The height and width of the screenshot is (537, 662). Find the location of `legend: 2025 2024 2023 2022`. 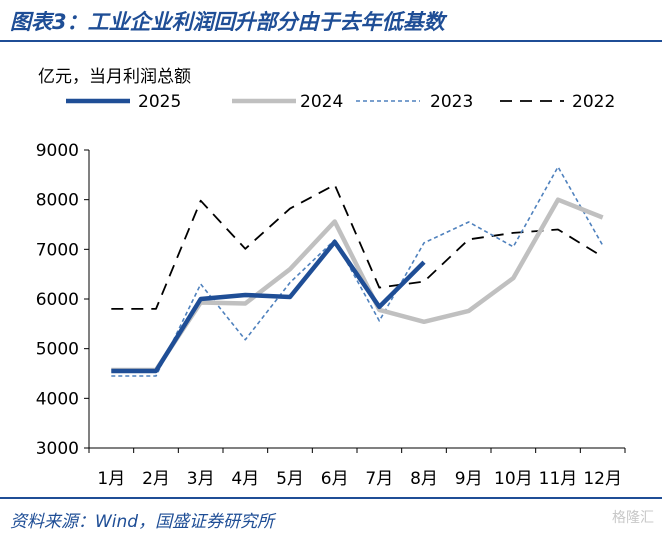

legend: 2025 2024 2023 2022 is located at coordinates (340, 102).